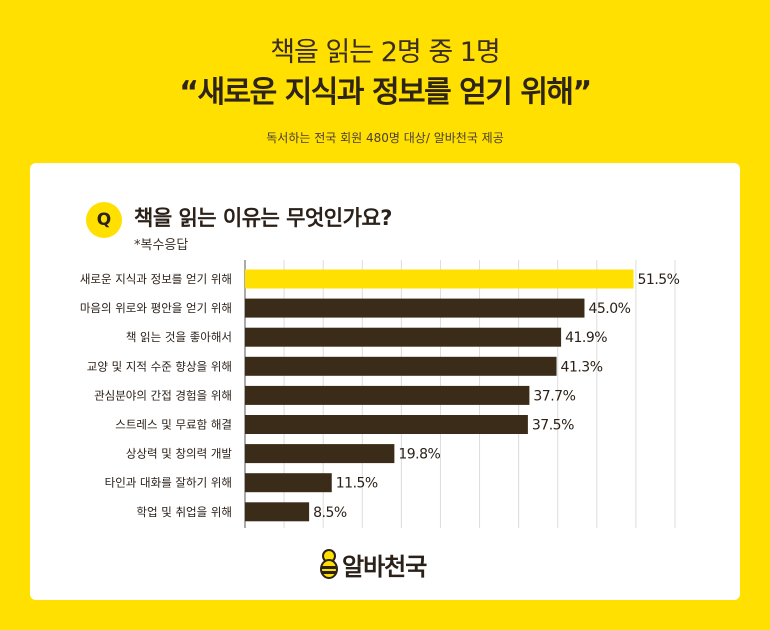 The width and height of the screenshot is (770, 630). Describe the element at coordinates (161, 245) in the screenshot. I see `multiple-response-note: *복수응답` at that location.